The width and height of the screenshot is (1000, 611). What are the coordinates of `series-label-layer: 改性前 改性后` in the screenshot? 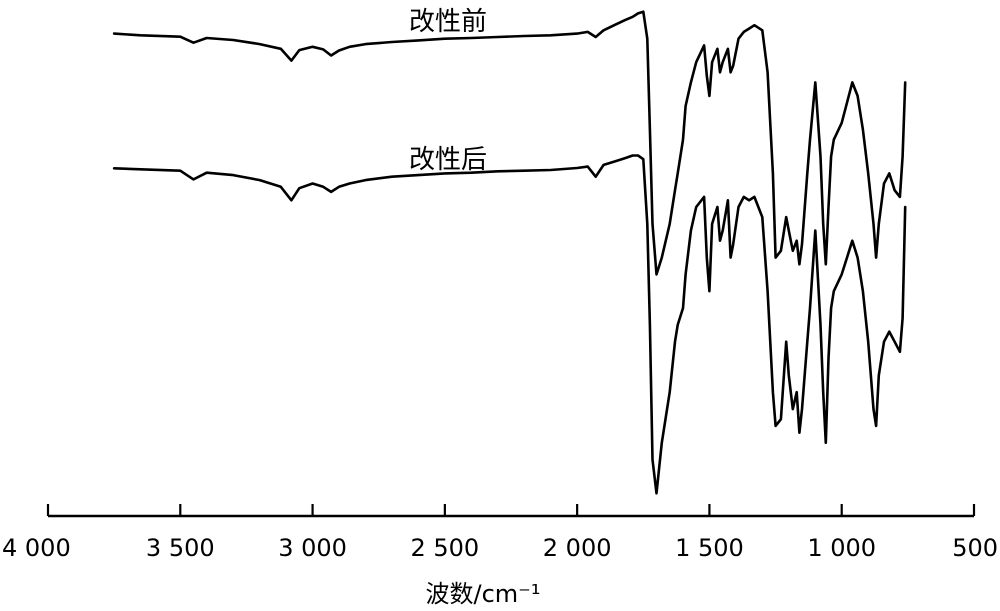 It's located at (448, 91).